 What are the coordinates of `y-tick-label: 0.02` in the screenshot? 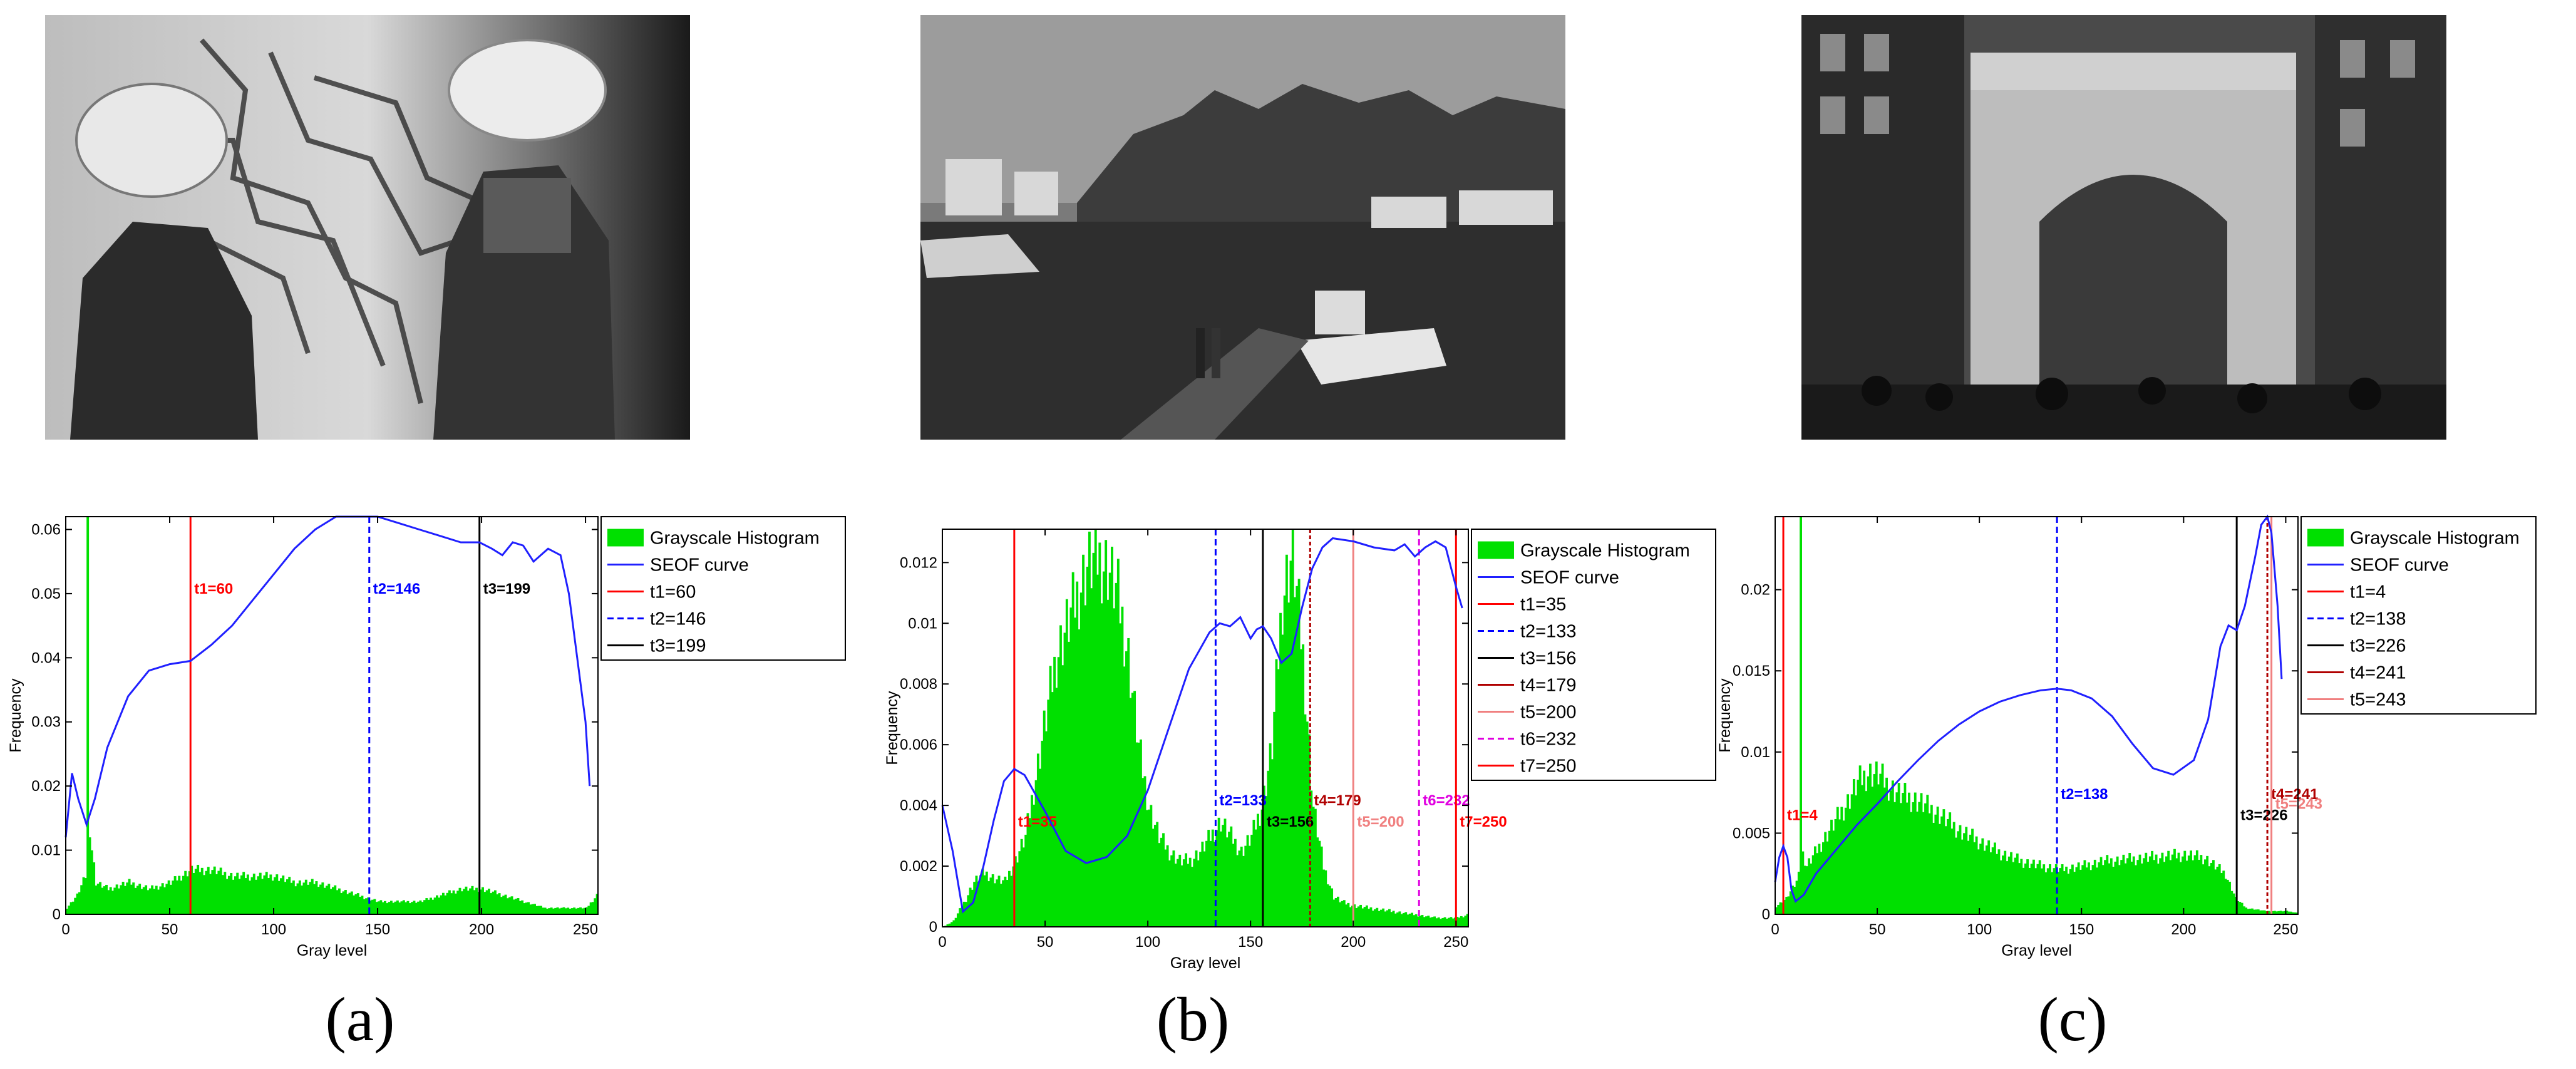 It's located at (1756, 590).